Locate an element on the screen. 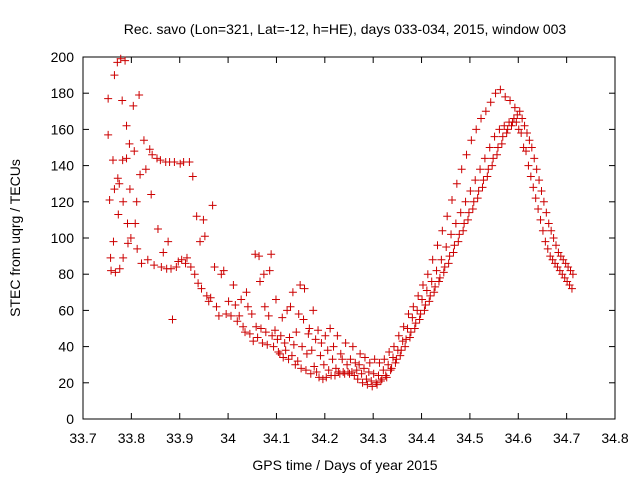 This screenshot has width=640, height=480. x-tick-label: 34.6 is located at coordinates (518, 438).